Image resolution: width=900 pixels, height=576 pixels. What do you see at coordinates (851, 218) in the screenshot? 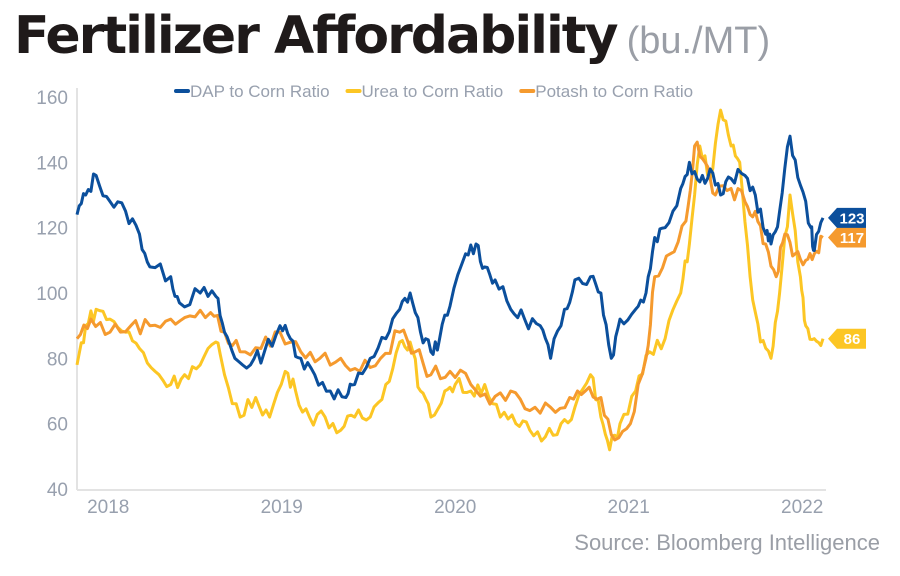
I see `end-value-label: 123` at bounding box center [851, 218].